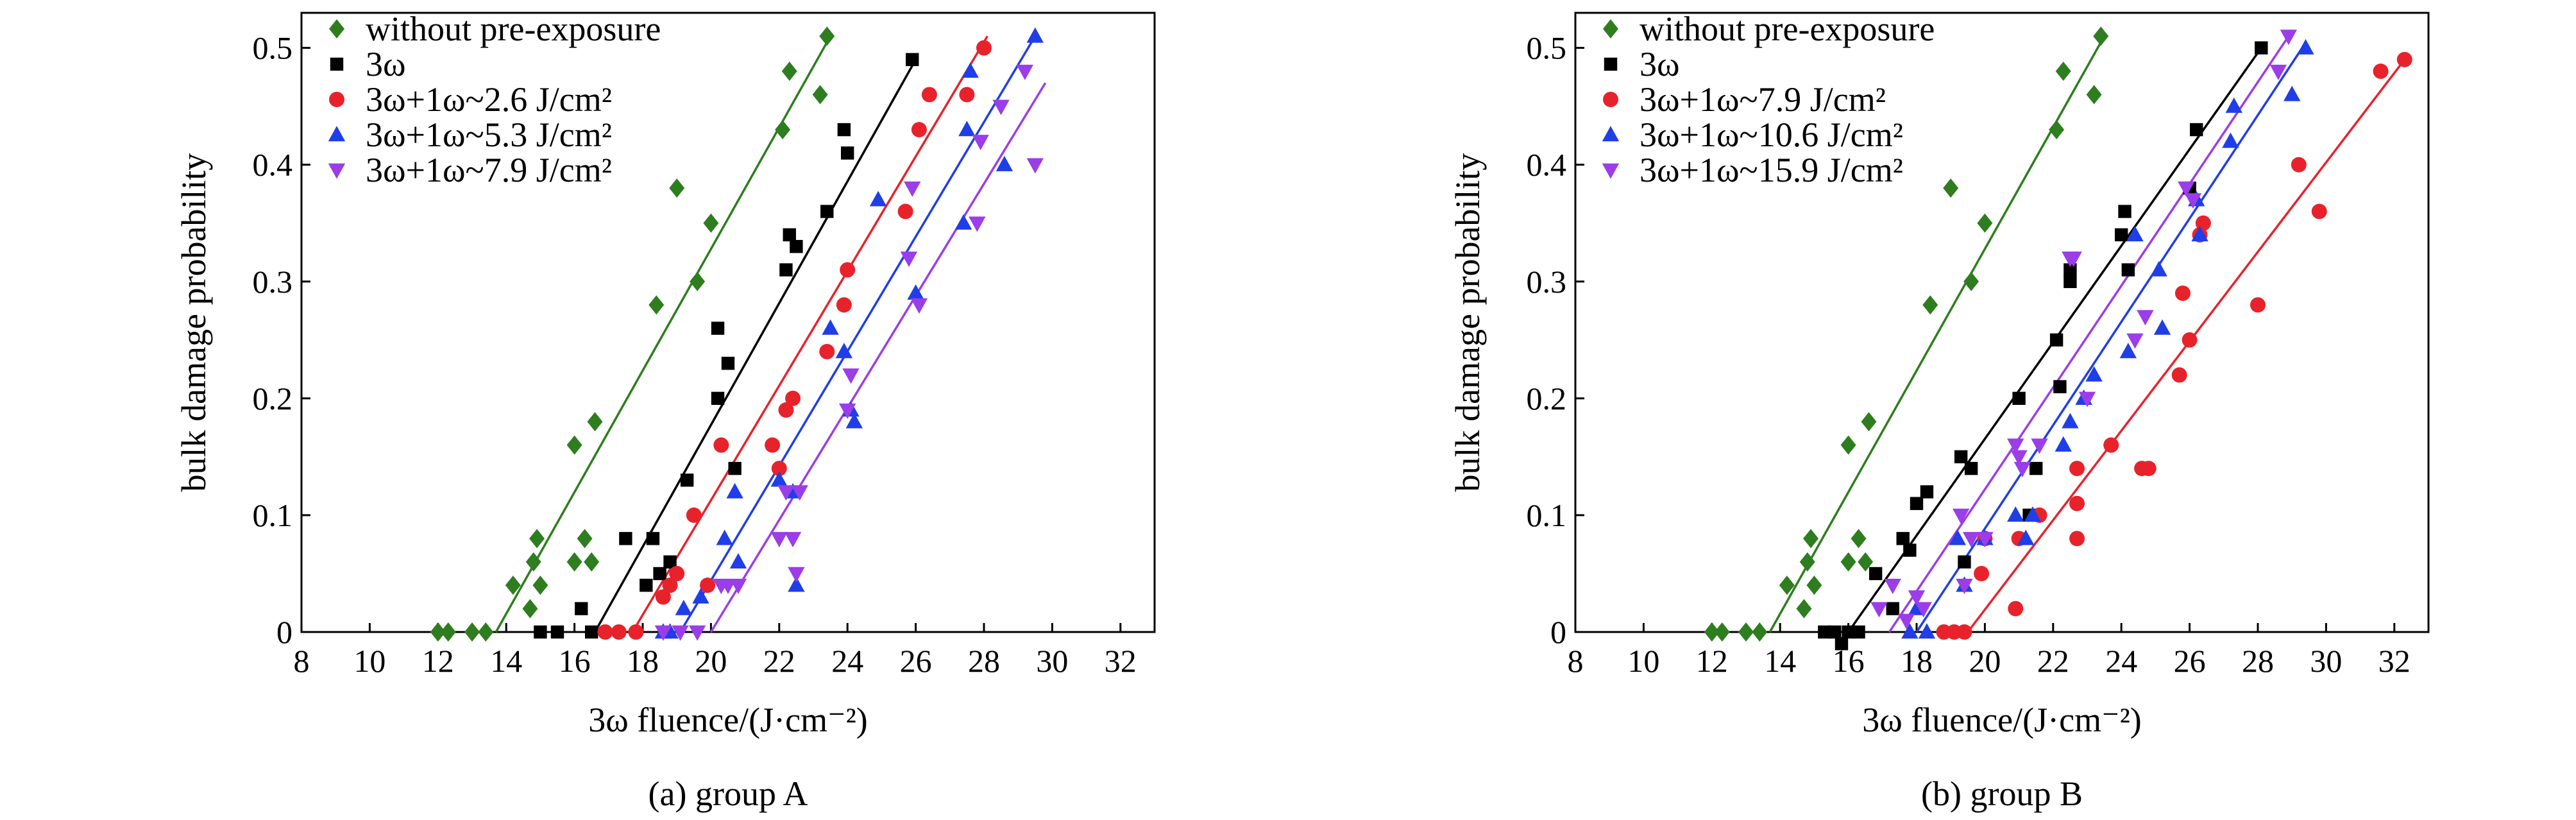 The width and height of the screenshot is (2576, 820). Describe the element at coordinates (1643, 661) in the screenshot. I see `x-tick-label: 10` at that location.